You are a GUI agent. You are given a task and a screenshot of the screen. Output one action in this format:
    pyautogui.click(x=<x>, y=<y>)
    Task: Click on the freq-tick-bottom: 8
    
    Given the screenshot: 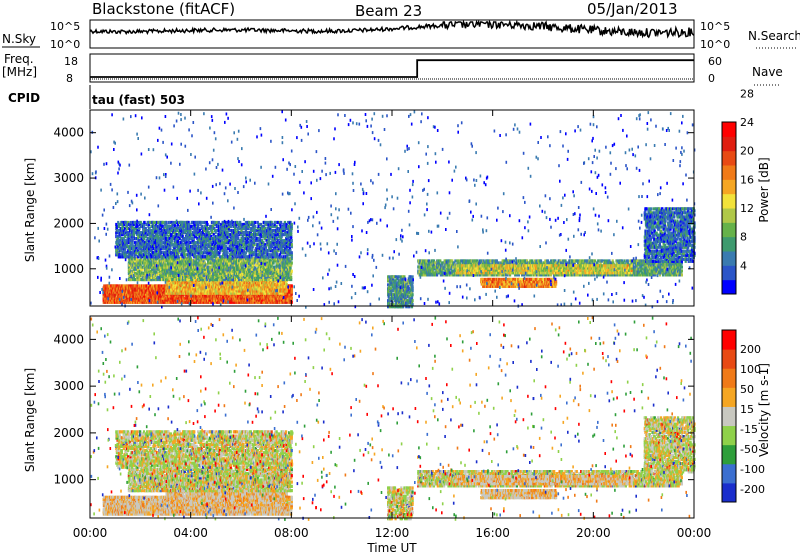 What is the action you would take?
    pyautogui.click(x=69, y=78)
    